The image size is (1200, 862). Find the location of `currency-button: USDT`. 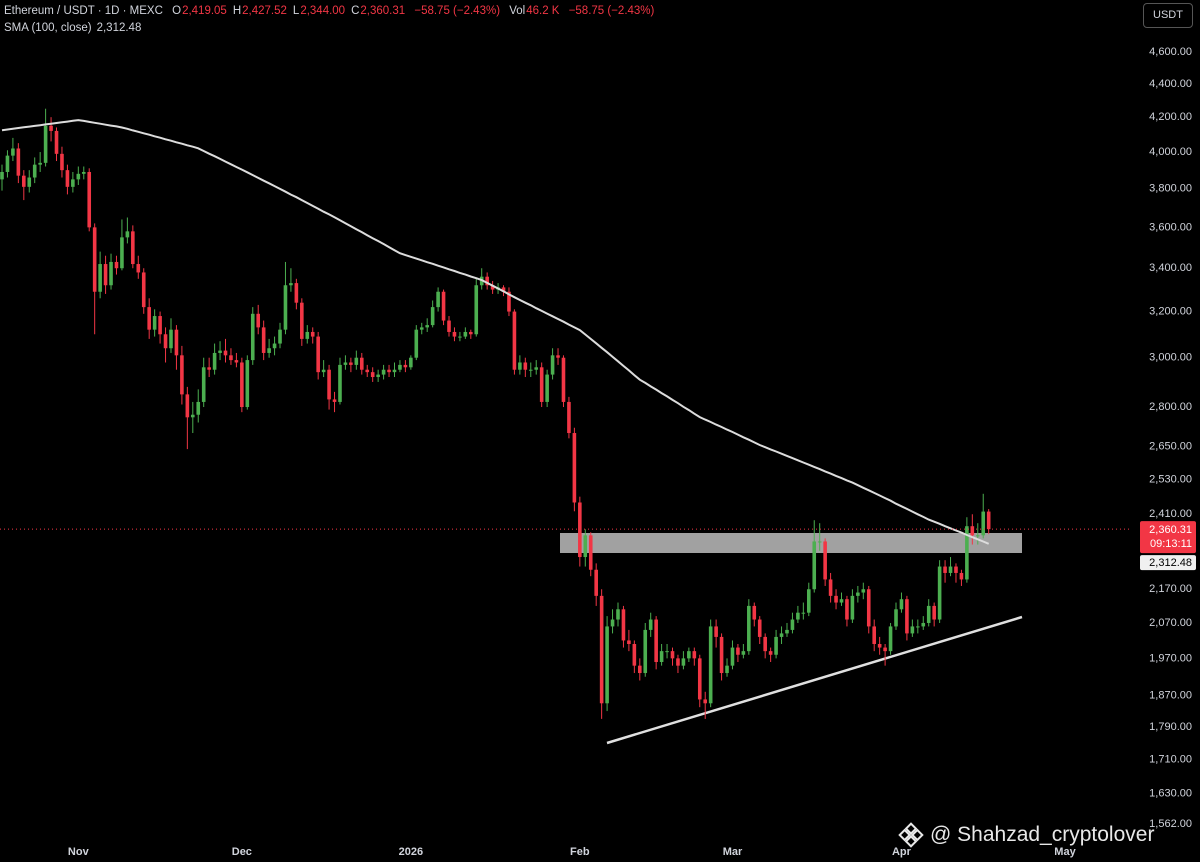

currency-button: USDT is located at coordinates (1168, 15).